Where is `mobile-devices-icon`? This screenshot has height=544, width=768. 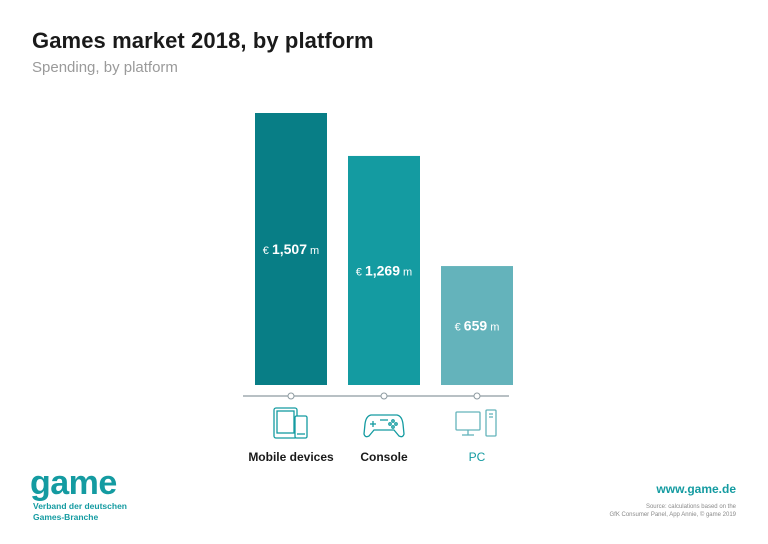
mobile-devices-icon is located at coordinates (290, 423).